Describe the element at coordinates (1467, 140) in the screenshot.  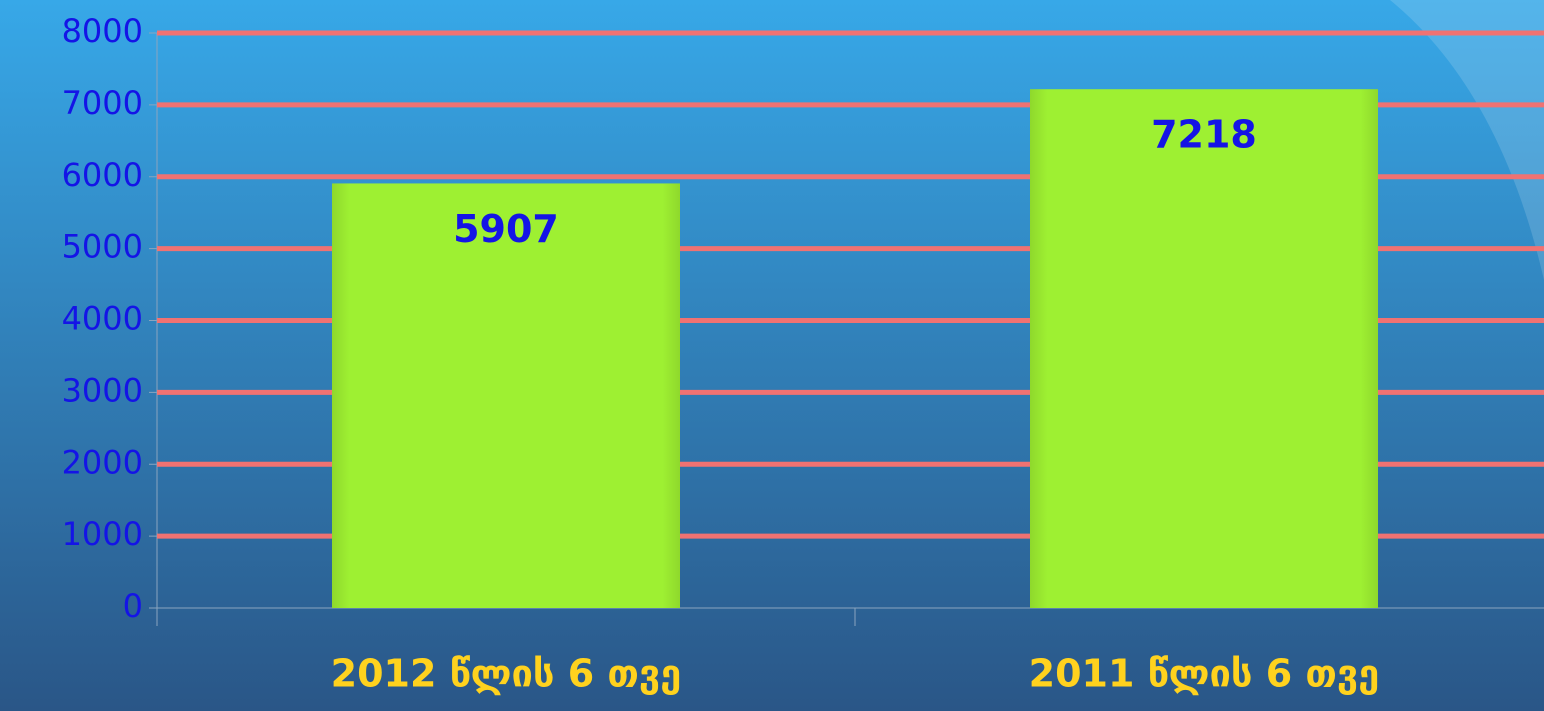
I see `decoration` at that location.